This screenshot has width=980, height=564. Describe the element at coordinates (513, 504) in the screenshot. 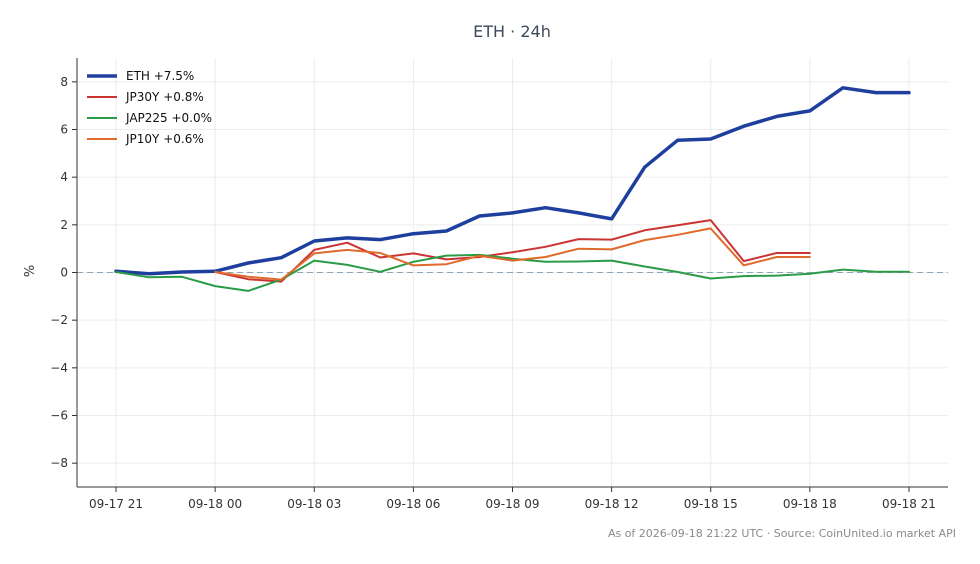

I see `x-tick-label: 09-18 09` at that location.